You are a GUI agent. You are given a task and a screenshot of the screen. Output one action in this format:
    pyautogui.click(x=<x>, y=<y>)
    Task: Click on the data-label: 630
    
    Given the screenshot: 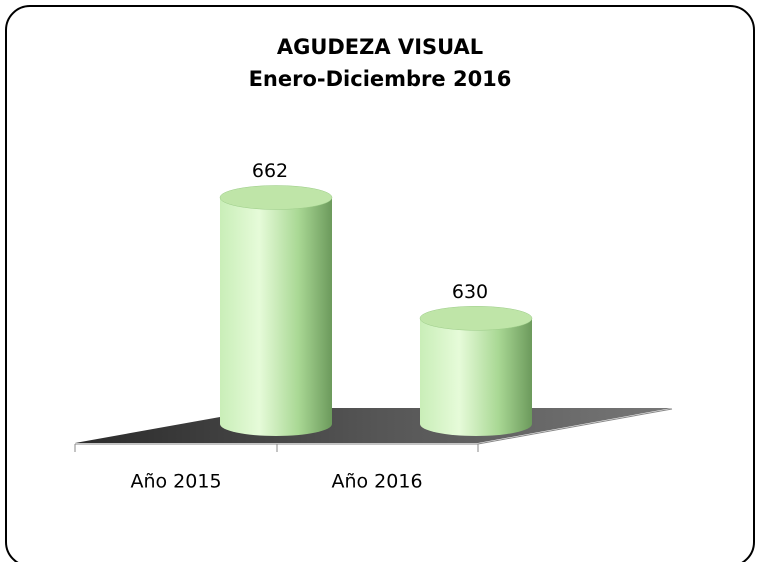 What is the action you would take?
    pyautogui.click(x=470, y=292)
    